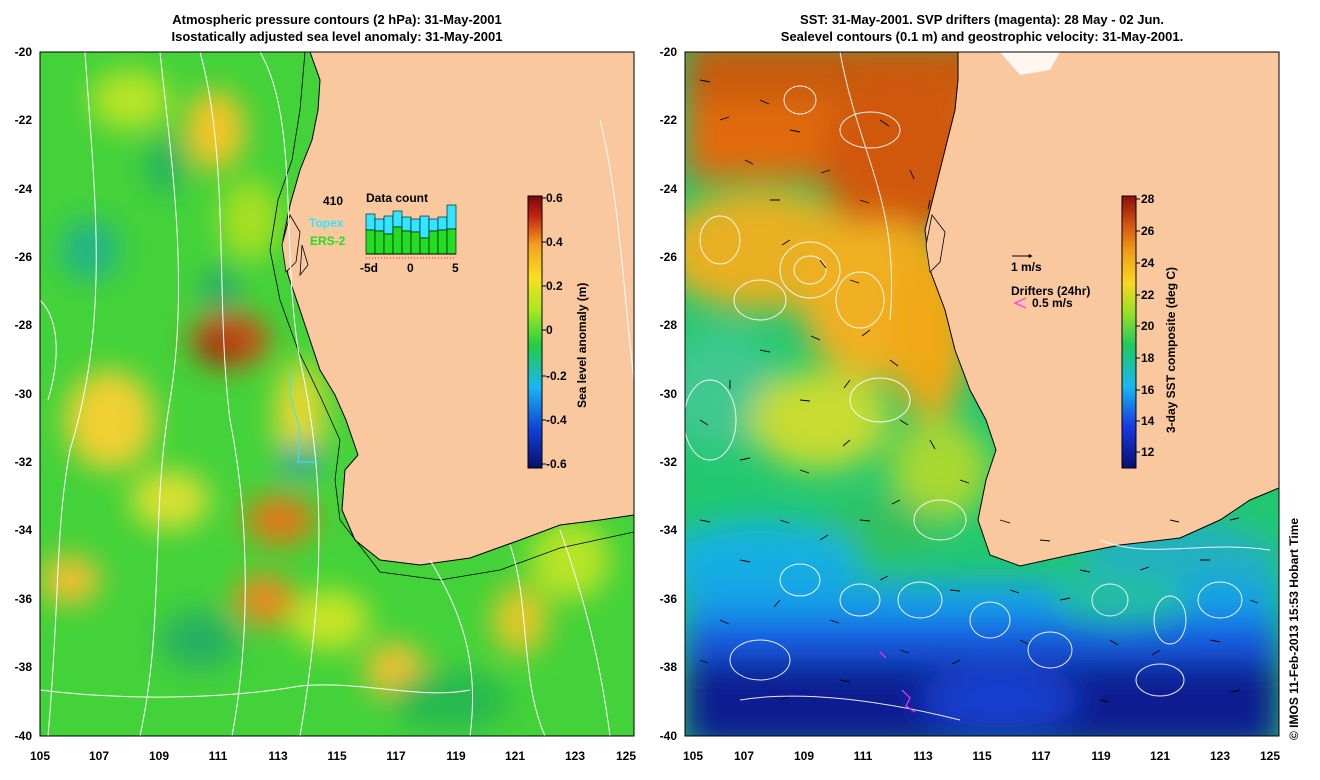  What do you see at coordinates (410, 268) in the screenshot?
I see `inset-tick-zero: 0` at bounding box center [410, 268].